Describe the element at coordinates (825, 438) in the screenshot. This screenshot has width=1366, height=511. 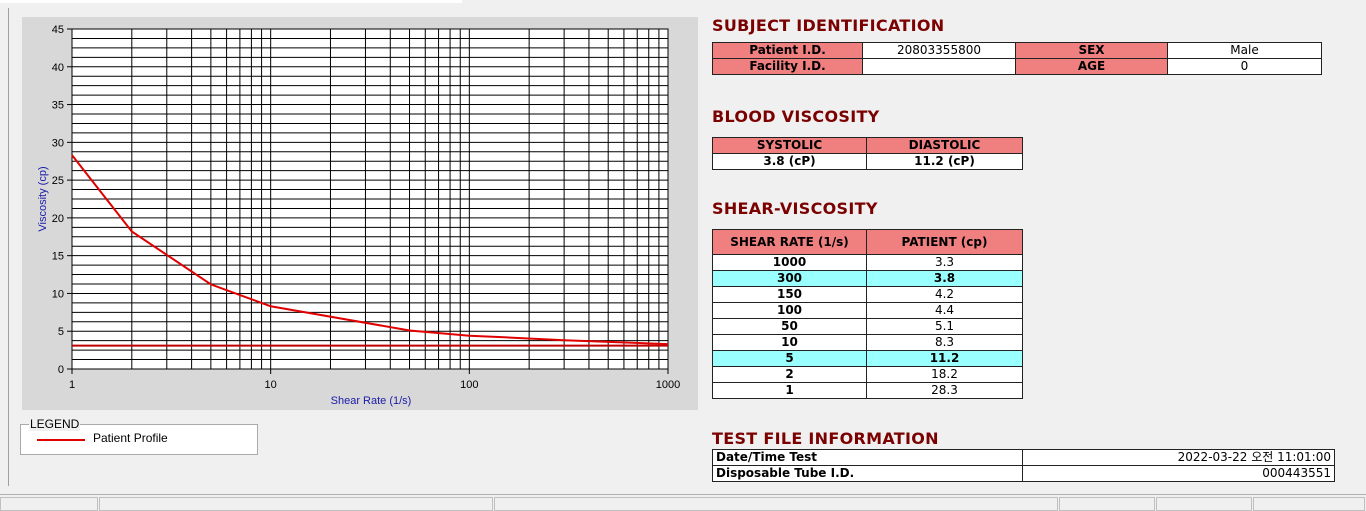
I see `section-title: TEST FILE INFORMATION` at that location.